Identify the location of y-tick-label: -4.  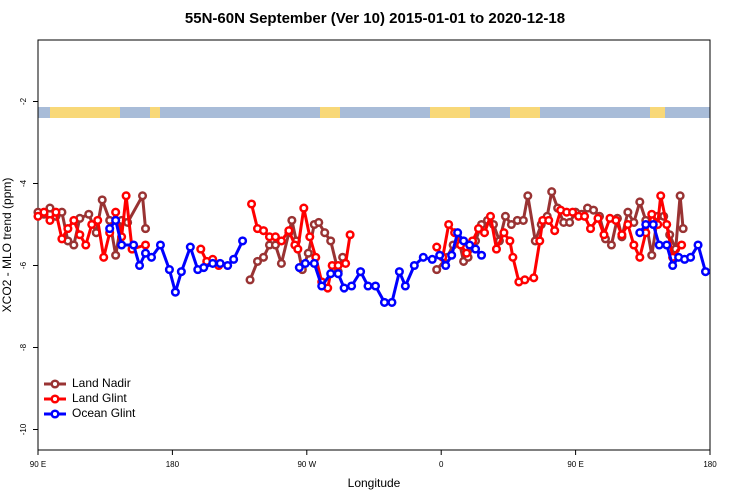
(23, 183).